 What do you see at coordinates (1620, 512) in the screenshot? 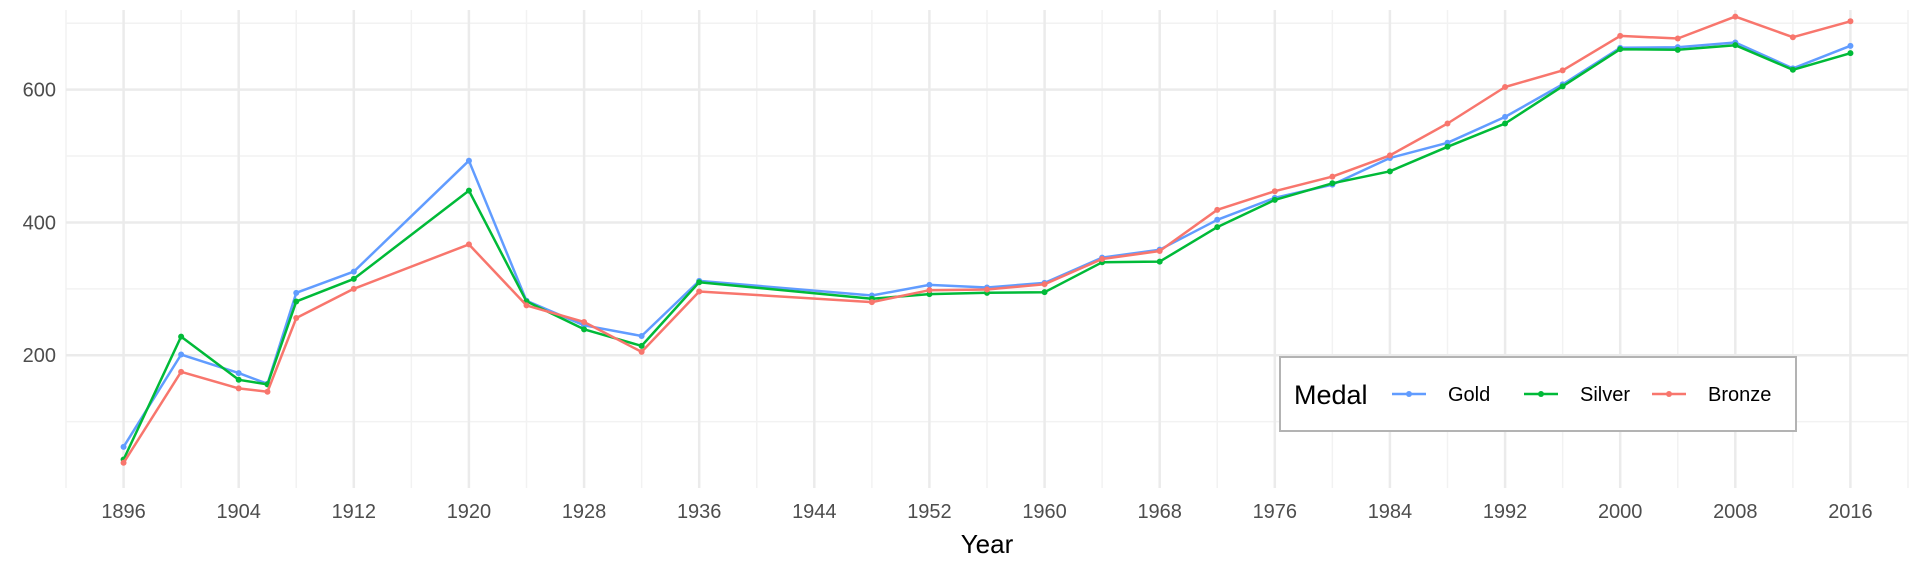
I see `x-tick-label: 2000` at bounding box center [1620, 512].